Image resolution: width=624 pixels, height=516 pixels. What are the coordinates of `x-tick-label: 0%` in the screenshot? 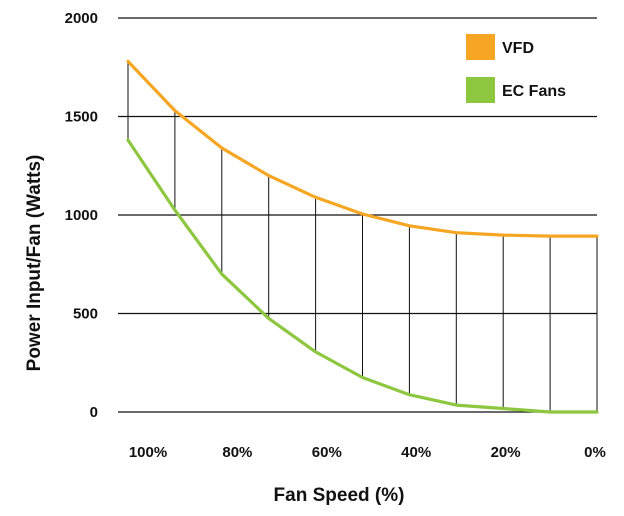 It's located at (595, 452).